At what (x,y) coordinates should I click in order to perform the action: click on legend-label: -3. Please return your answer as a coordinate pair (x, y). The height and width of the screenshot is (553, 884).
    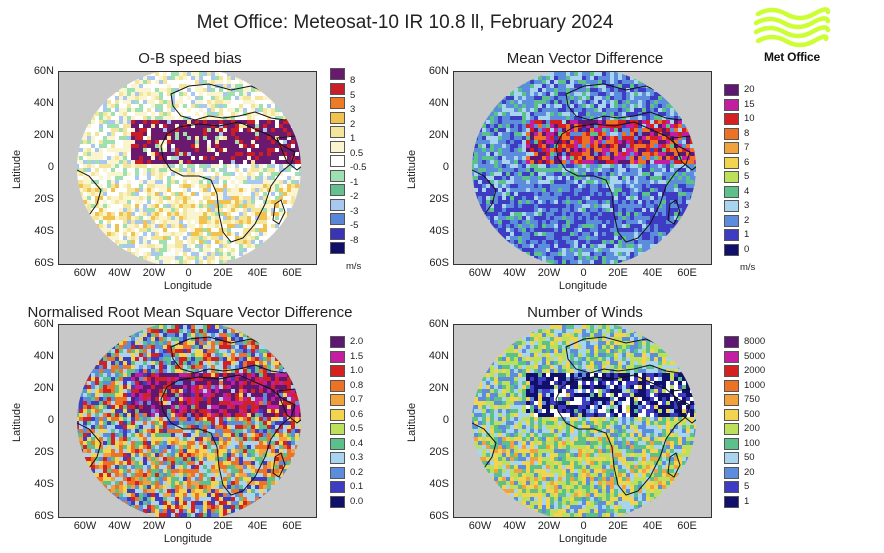
    Looking at the image, I should click on (354, 211).